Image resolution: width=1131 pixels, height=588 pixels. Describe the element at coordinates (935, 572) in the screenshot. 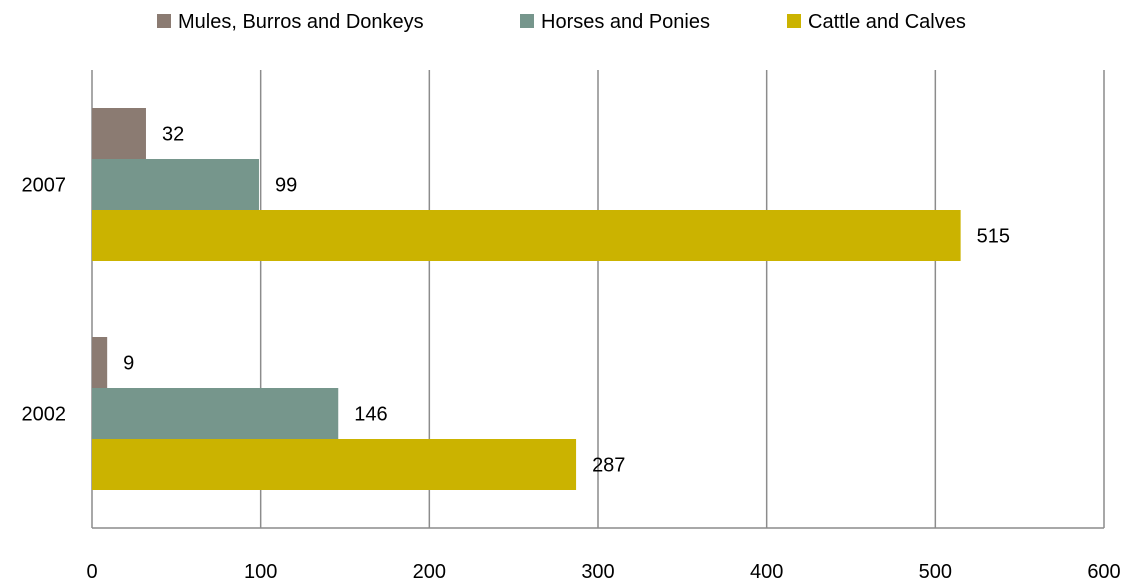

I see `x-tick-label: 500` at that location.